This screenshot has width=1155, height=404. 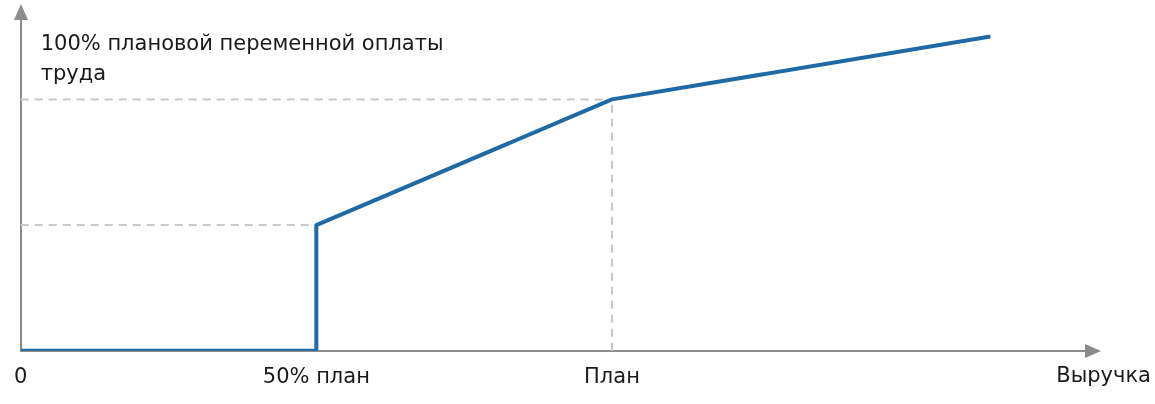 I want to click on x-tick-label: 0, so click(x=20, y=375).